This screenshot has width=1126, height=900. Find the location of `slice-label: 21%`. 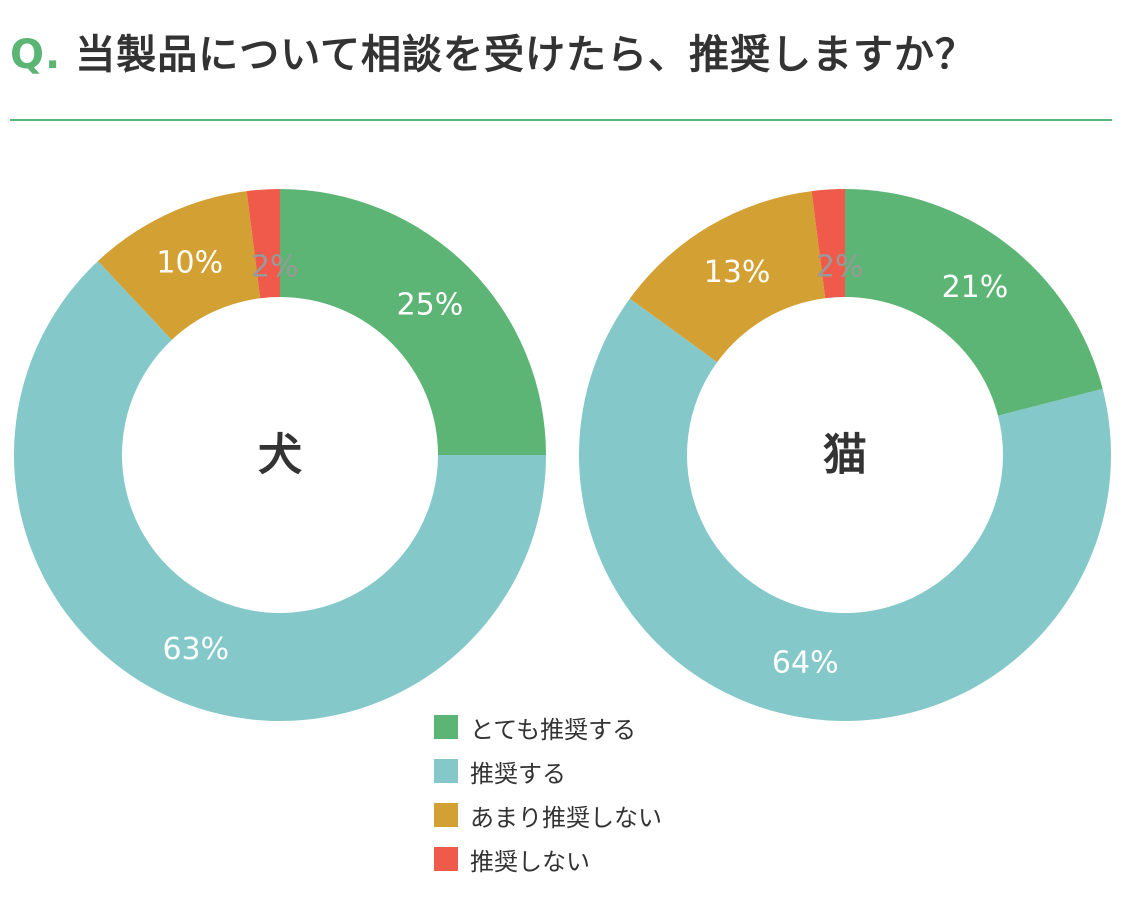

slice-label: 21% is located at coordinates (975, 287).